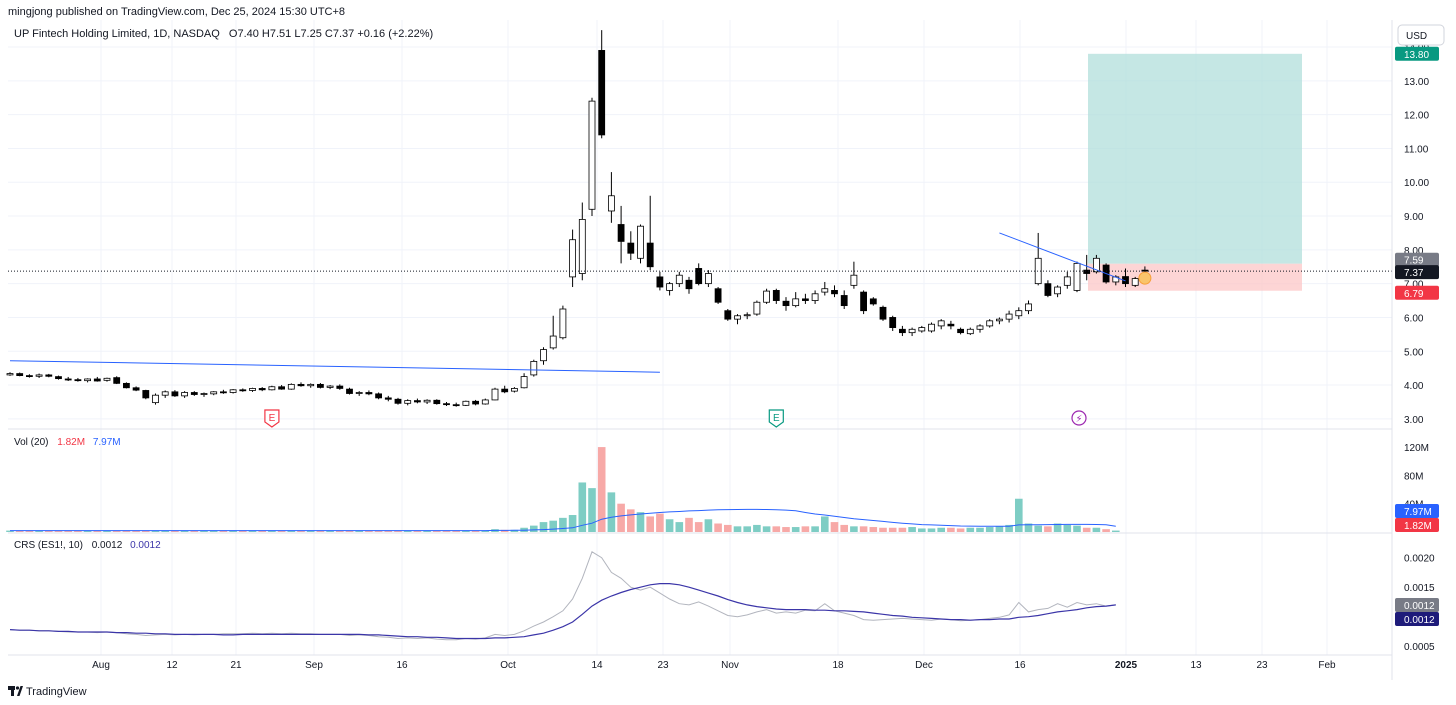  What do you see at coordinates (67, 442) in the screenshot?
I see `volume-legend: Vol (20) 1.82M 7.97M` at bounding box center [67, 442].